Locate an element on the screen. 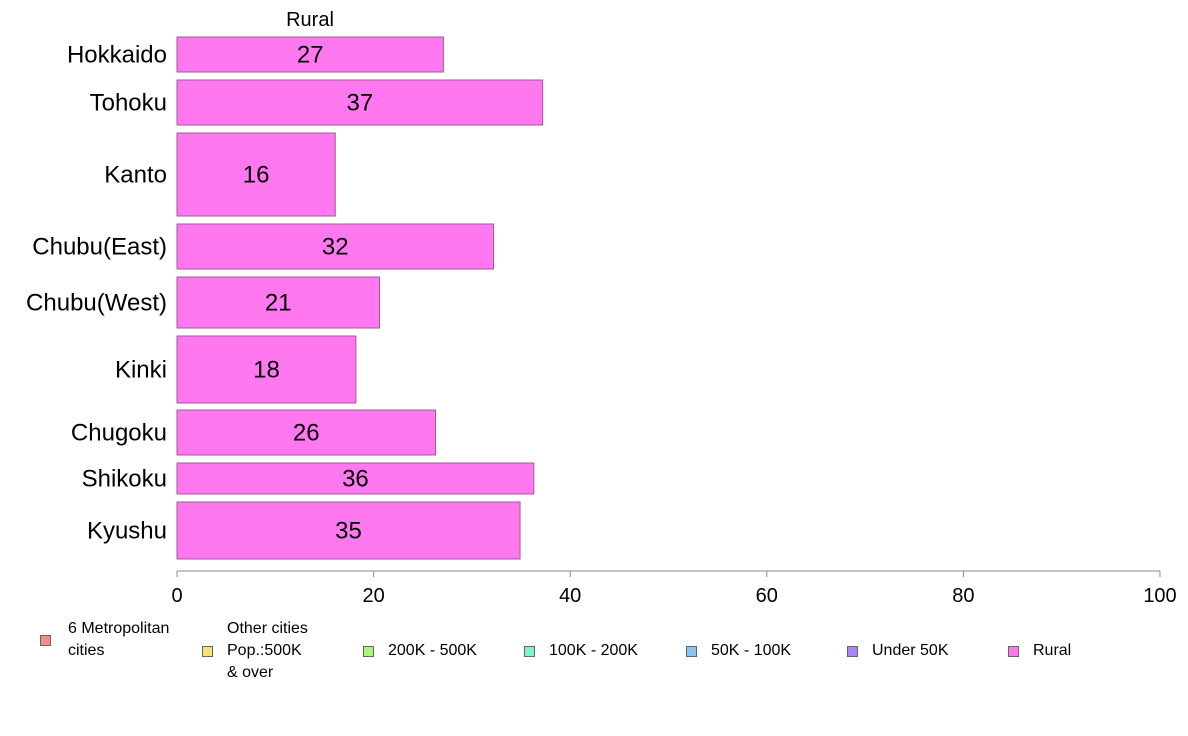  legend-label: 50K - 100K is located at coordinates (751, 650).